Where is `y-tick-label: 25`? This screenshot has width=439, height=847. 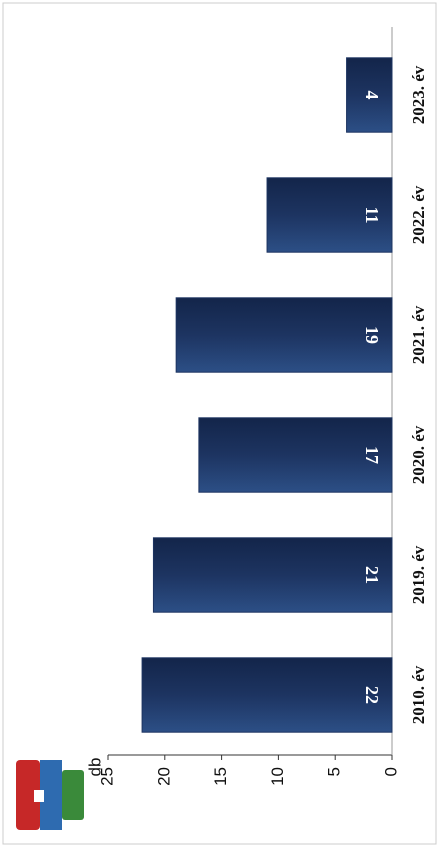
y-tick-label: 25 is located at coordinates (106, 776).